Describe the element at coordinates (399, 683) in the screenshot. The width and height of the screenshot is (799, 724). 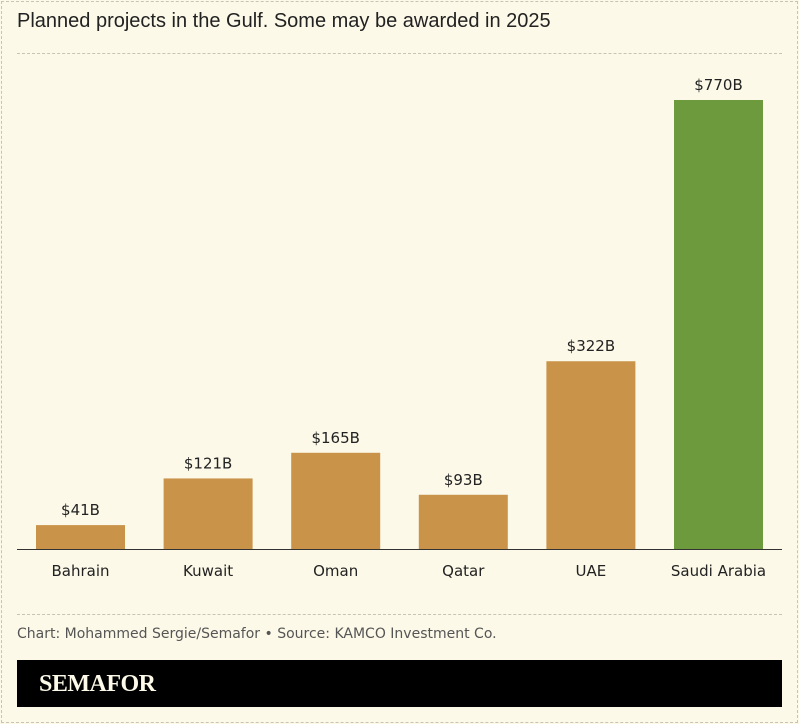
I see `footer-bar: SEMAFOR` at that location.